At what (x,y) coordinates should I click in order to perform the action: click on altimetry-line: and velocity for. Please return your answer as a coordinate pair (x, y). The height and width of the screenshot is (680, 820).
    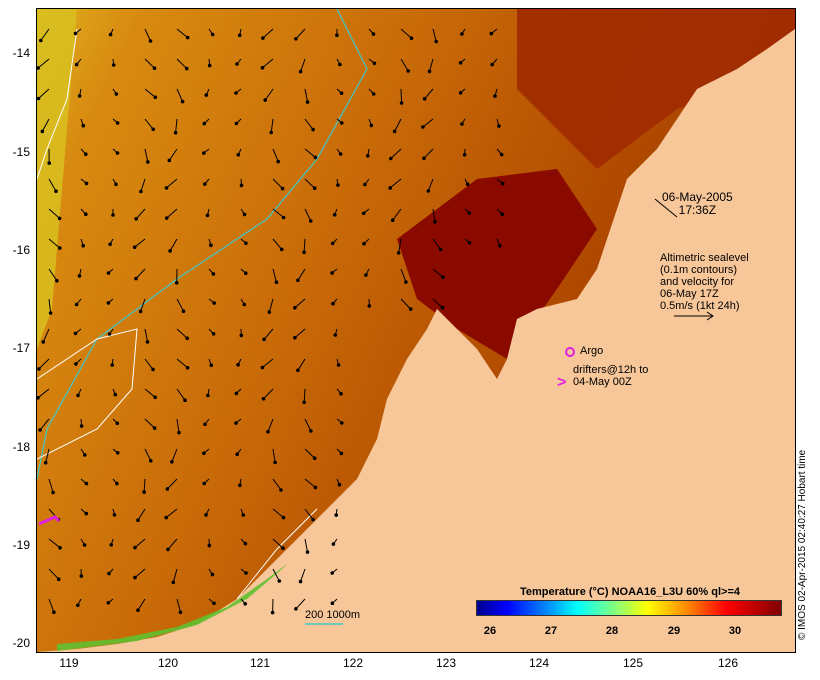
    Looking at the image, I should click on (697, 282).